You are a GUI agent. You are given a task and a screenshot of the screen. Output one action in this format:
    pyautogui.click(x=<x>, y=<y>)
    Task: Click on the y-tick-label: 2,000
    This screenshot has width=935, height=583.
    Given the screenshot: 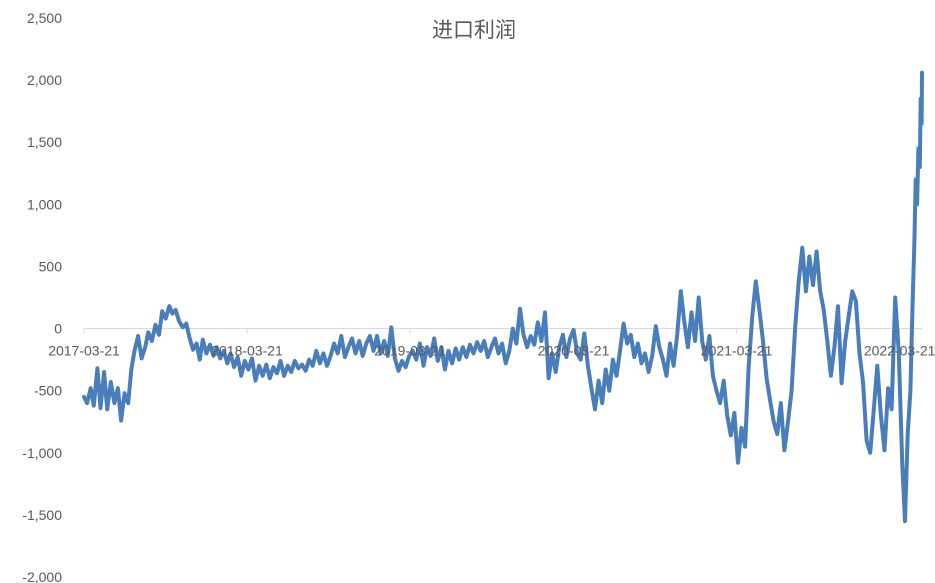 What is the action you would take?
    pyautogui.click(x=44, y=80)
    